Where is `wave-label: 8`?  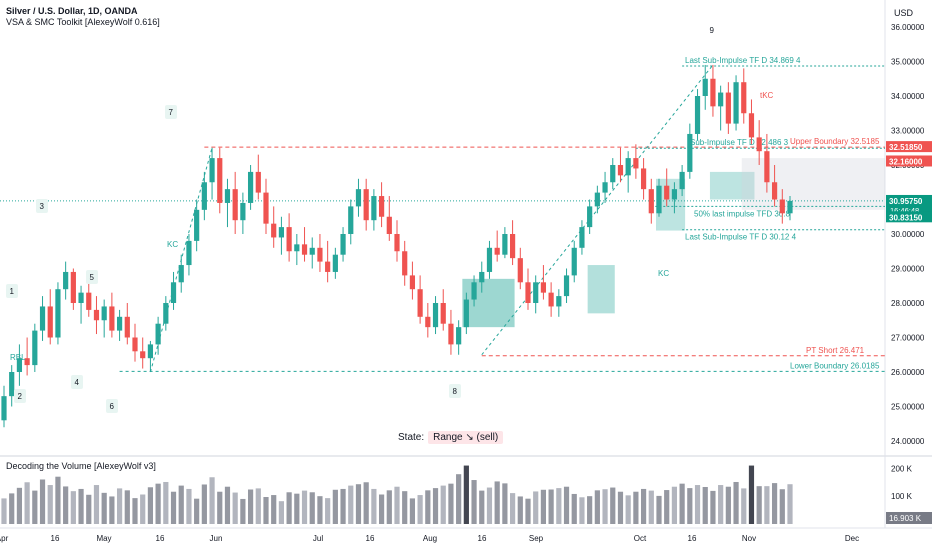 wave-label: 8 is located at coordinates (455, 391).